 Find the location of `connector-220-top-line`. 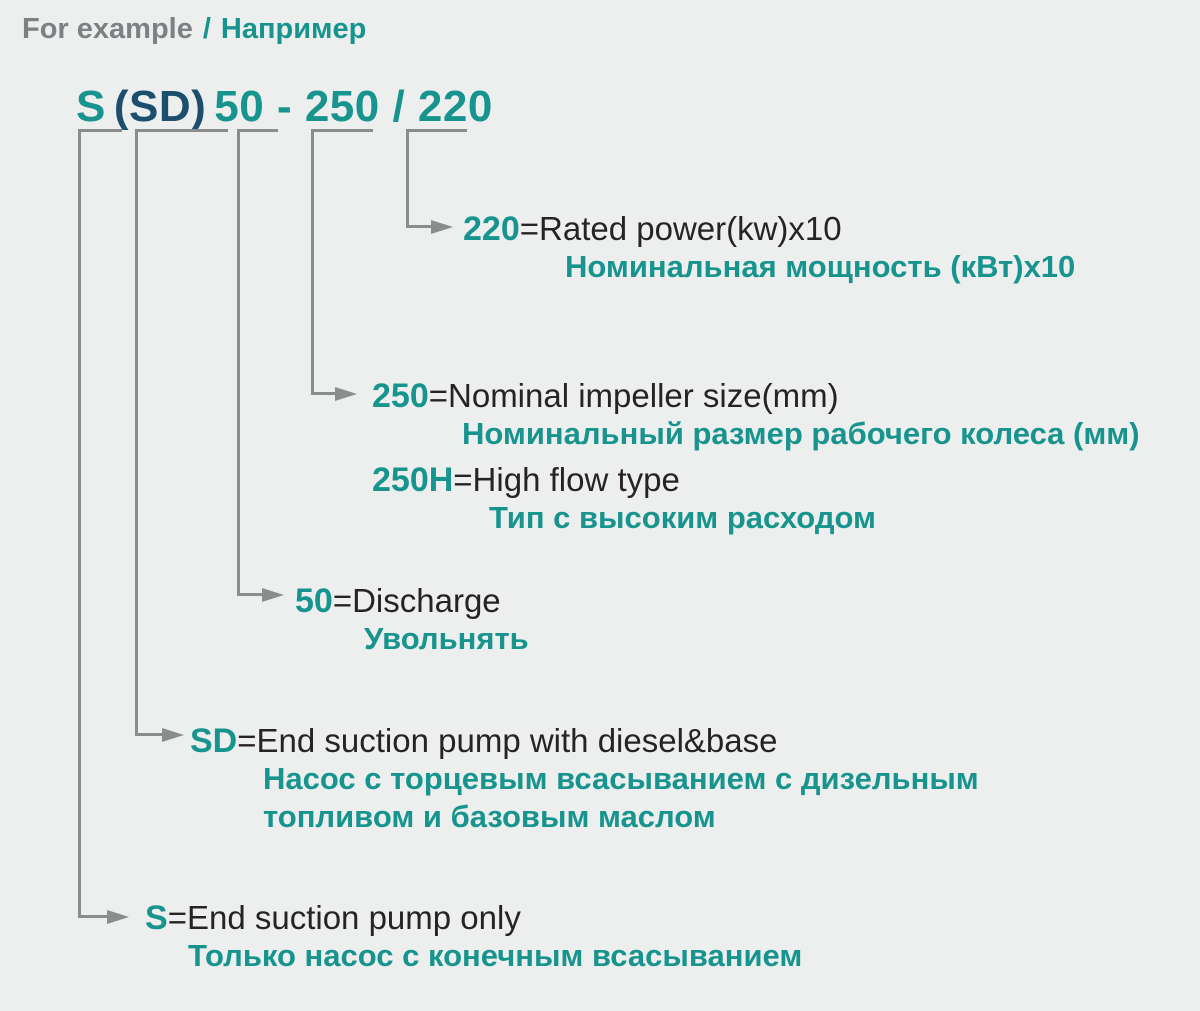

connector-220-top-line is located at coordinates (436, 130).